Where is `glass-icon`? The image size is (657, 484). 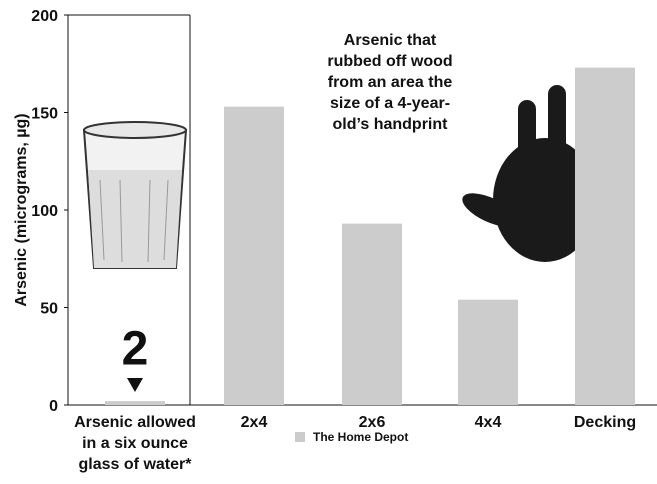 glass-icon is located at coordinates (135, 195).